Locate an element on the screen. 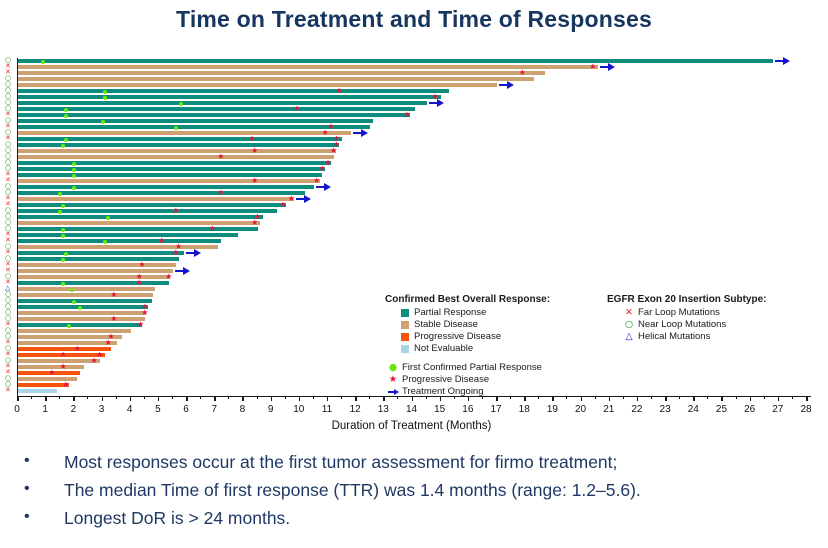  ongoing-arrow-icon is located at coordinates (436, 103).